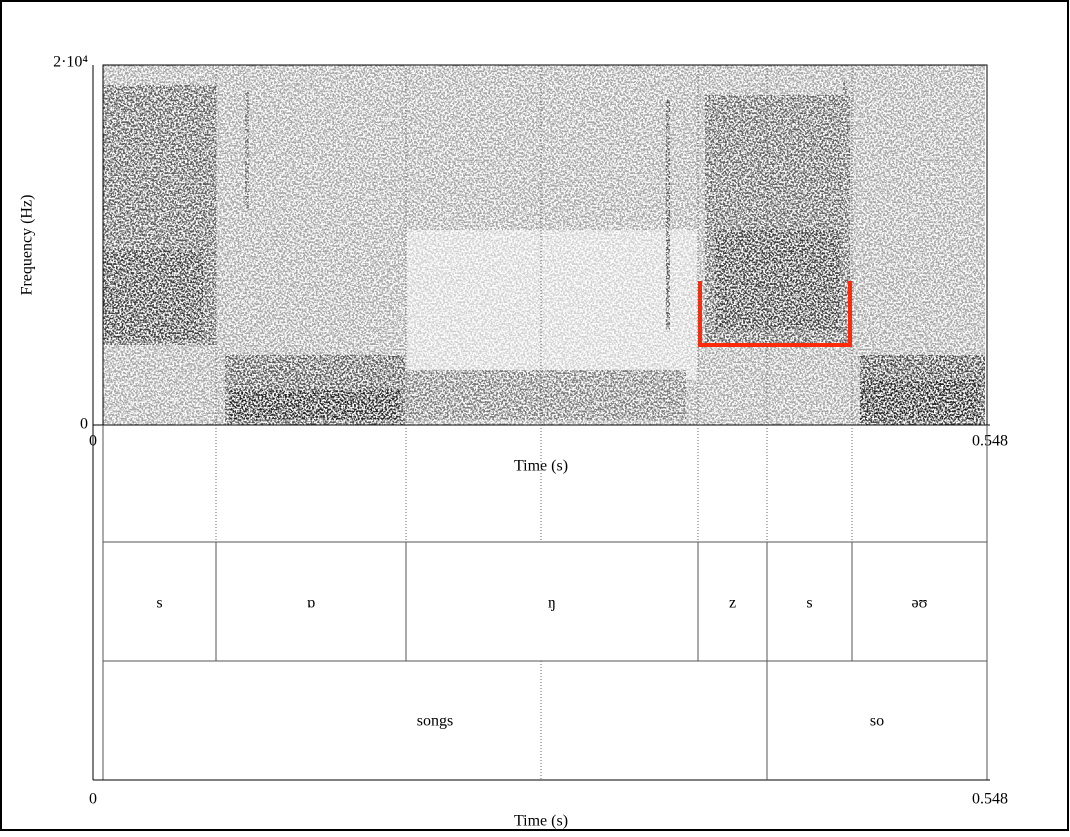 Image resolution: width=1070 pixels, height=837 pixels. I want to click on y-axis-label: Frequency (Hz), so click(27, 245).